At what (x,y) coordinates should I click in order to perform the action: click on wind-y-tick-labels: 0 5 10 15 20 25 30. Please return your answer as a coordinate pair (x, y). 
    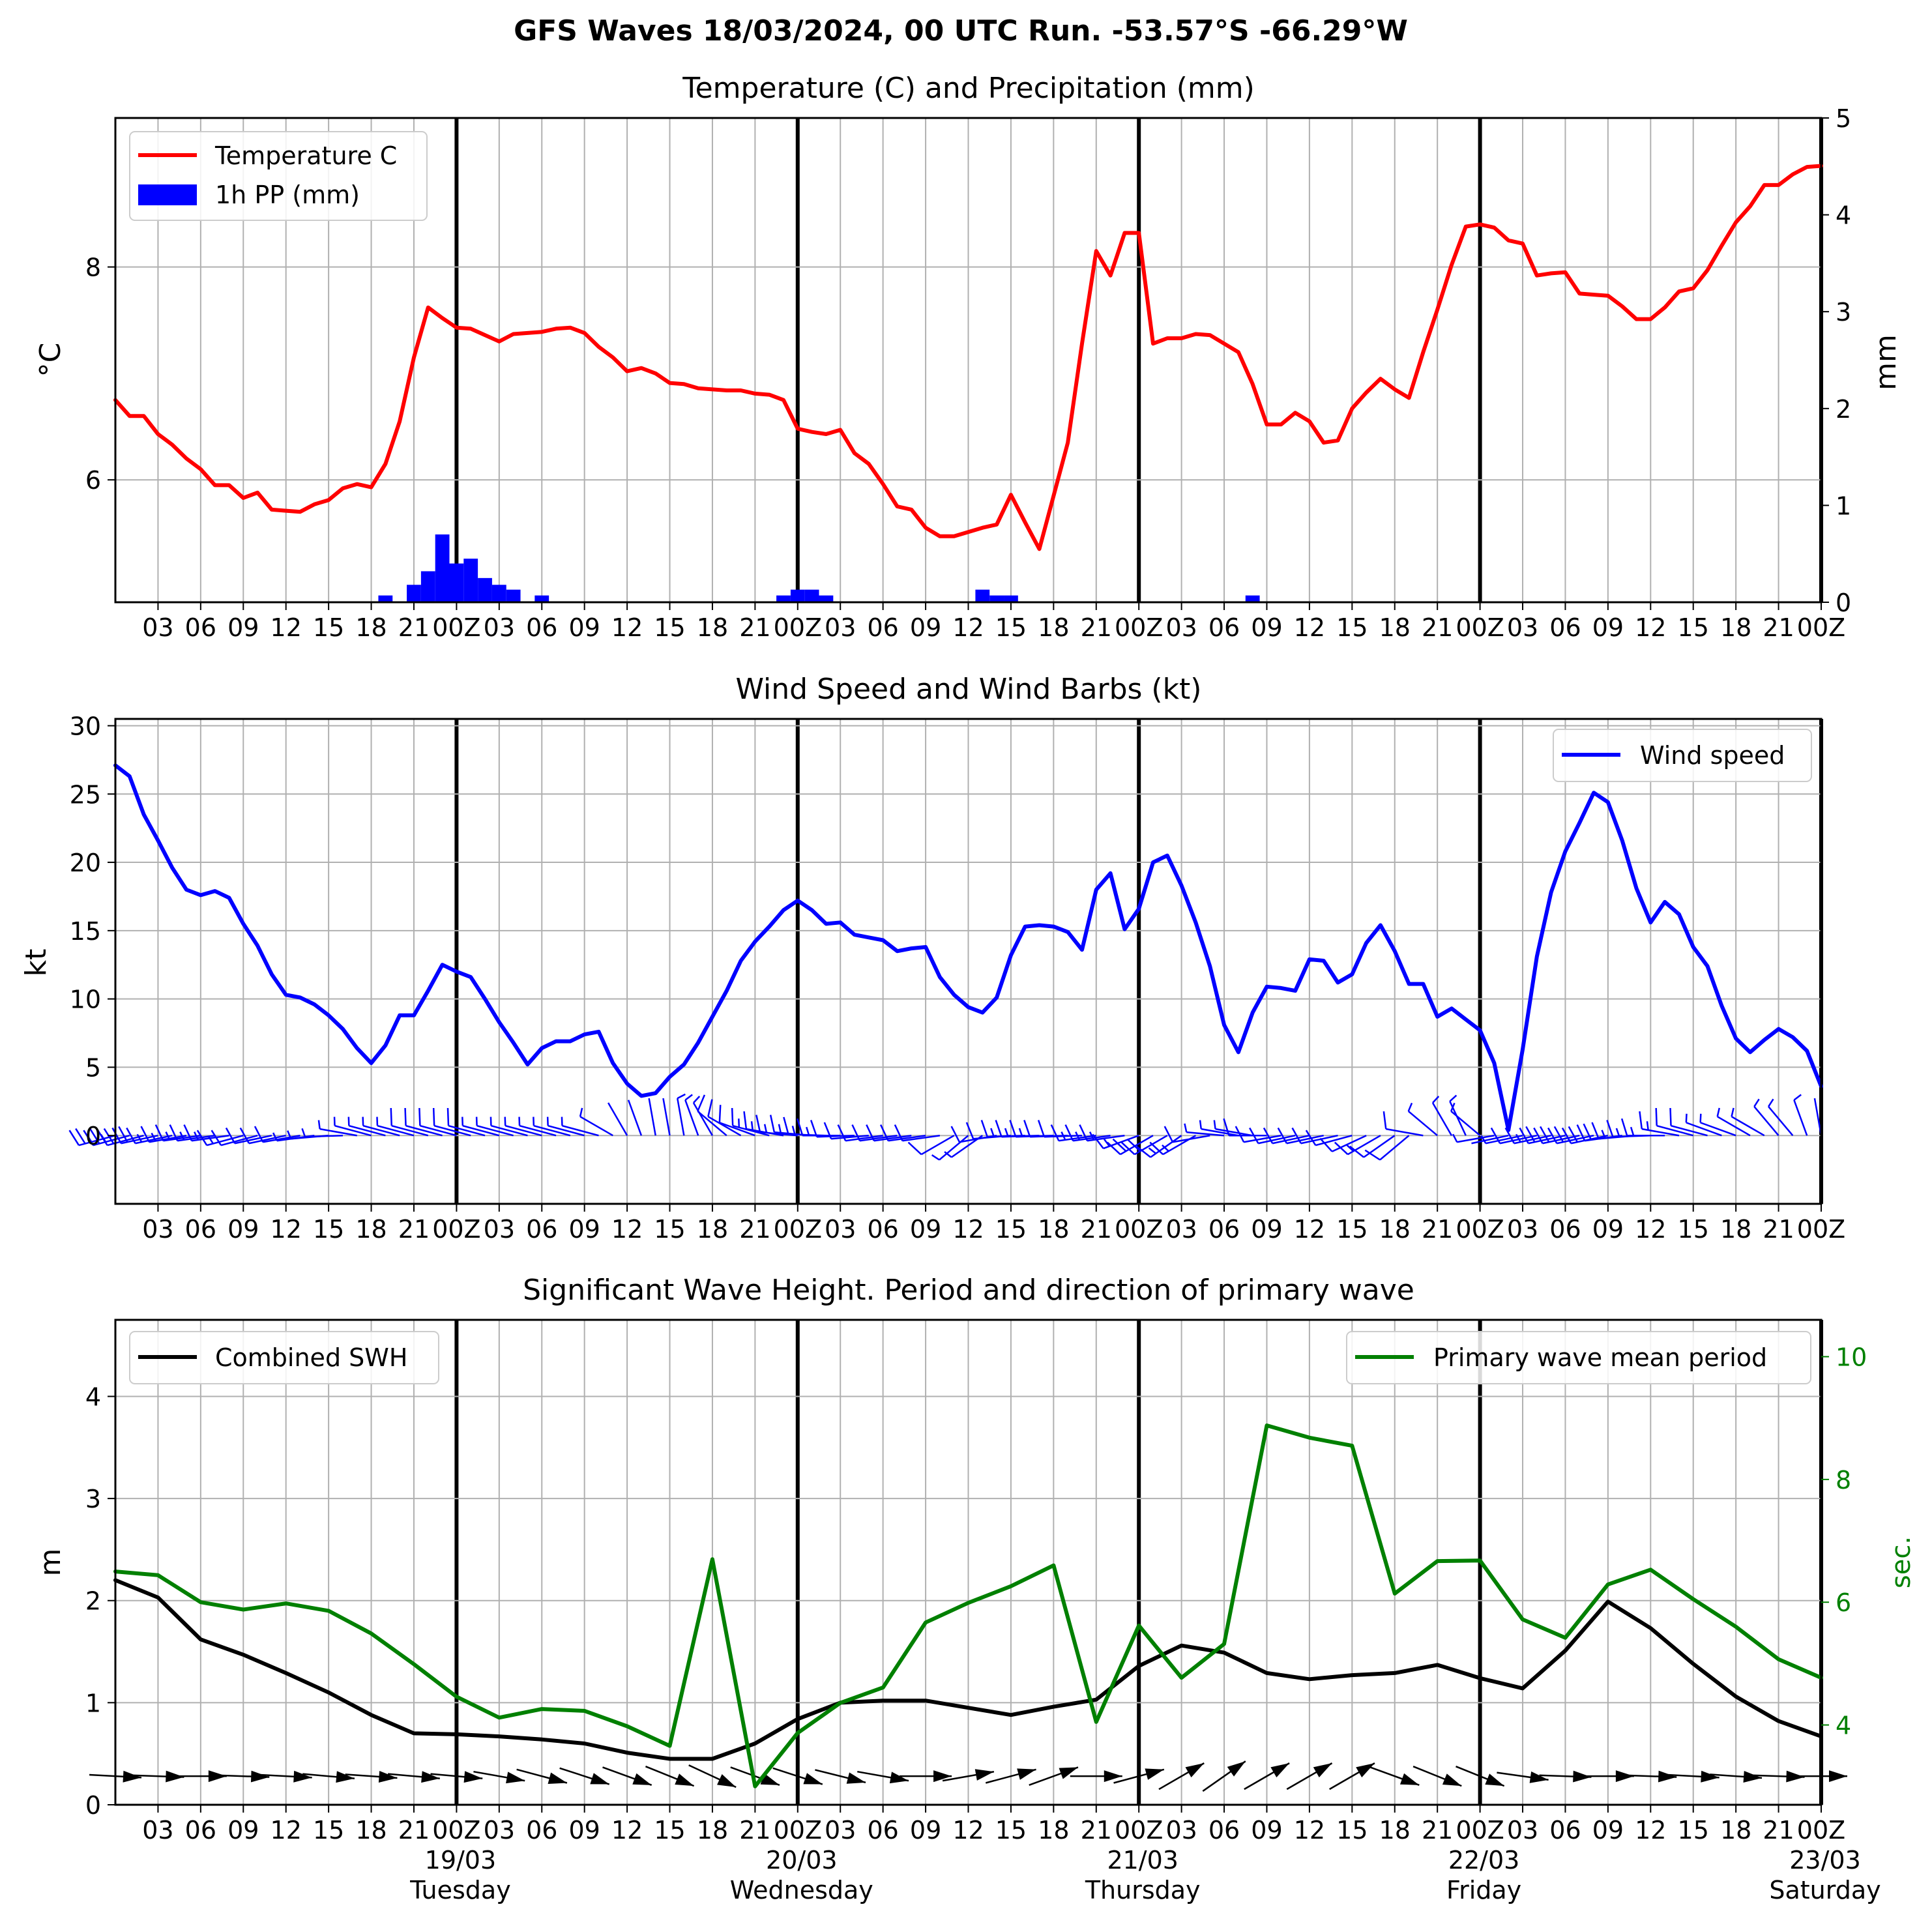
    Looking at the image, I should click on (92, 931).